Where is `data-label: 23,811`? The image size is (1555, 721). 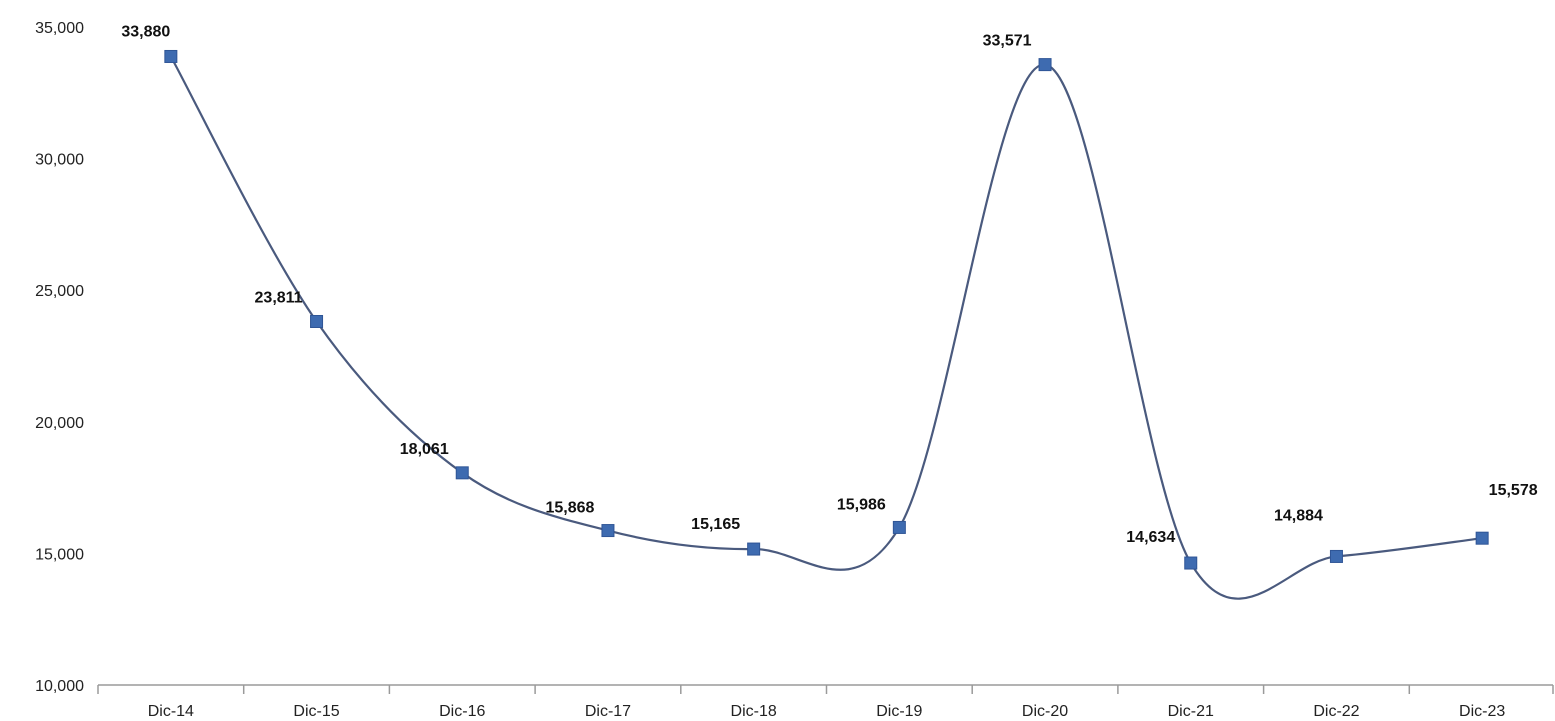 data-label: 23,811 is located at coordinates (279, 297).